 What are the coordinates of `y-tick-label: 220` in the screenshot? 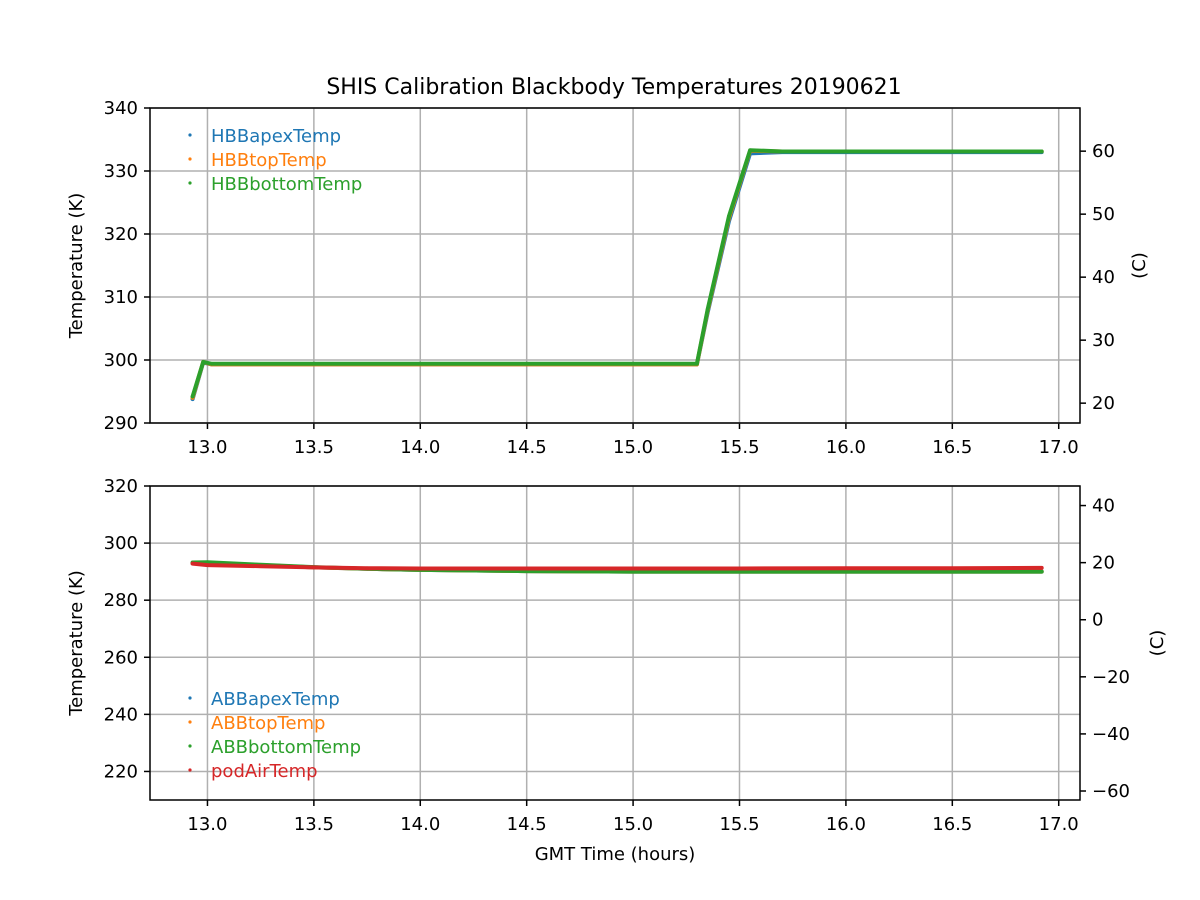 It's located at (121, 771).